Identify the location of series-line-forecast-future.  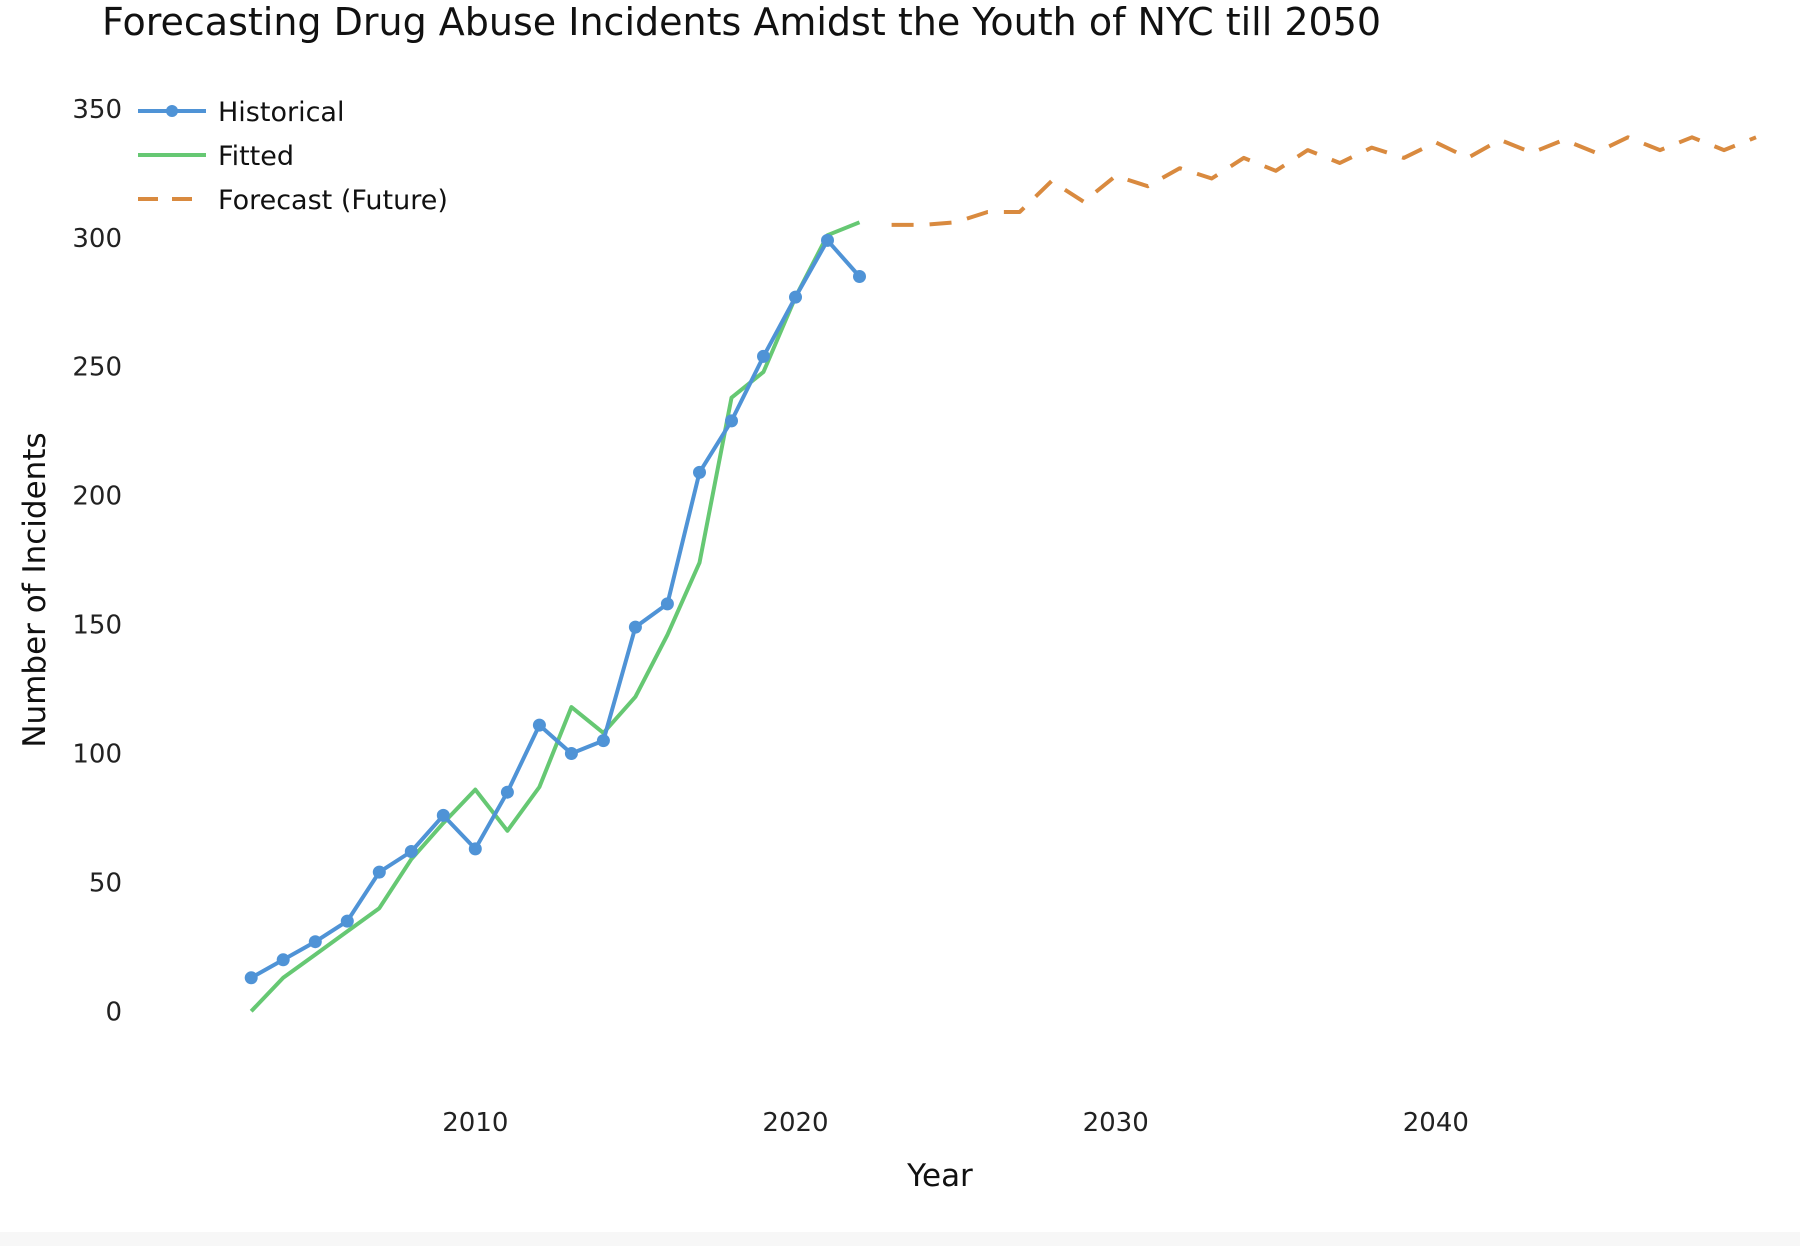
(1324, 181).